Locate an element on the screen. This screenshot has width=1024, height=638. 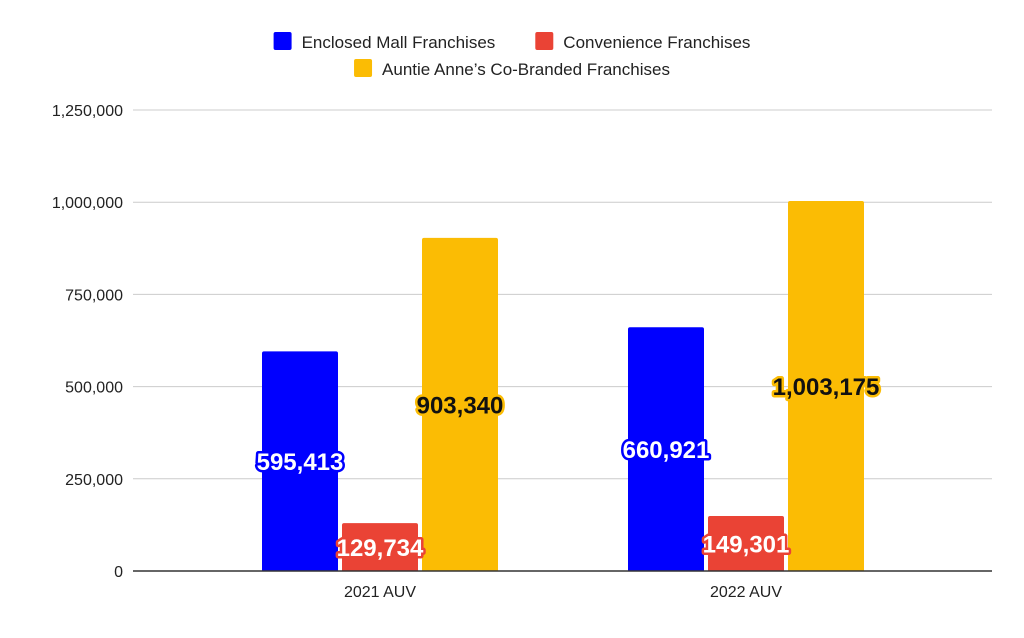
legend-item-auntie-anne-s-co-branded-franchises: Auntie Anne’s Co-Branded Franchises is located at coordinates (512, 69).